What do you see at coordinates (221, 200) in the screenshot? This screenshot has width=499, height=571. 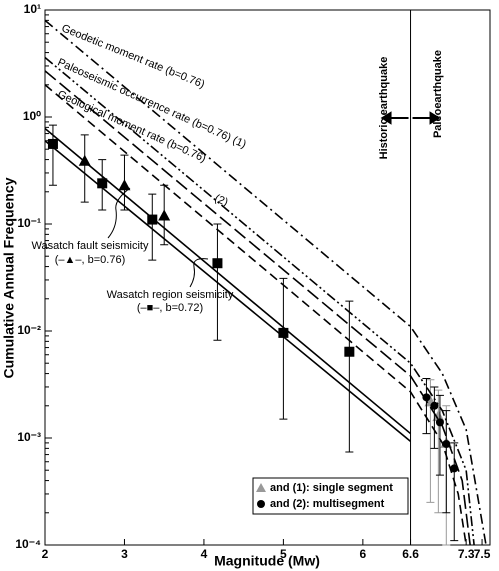 I see `annotation: (2)` at bounding box center [221, 200].